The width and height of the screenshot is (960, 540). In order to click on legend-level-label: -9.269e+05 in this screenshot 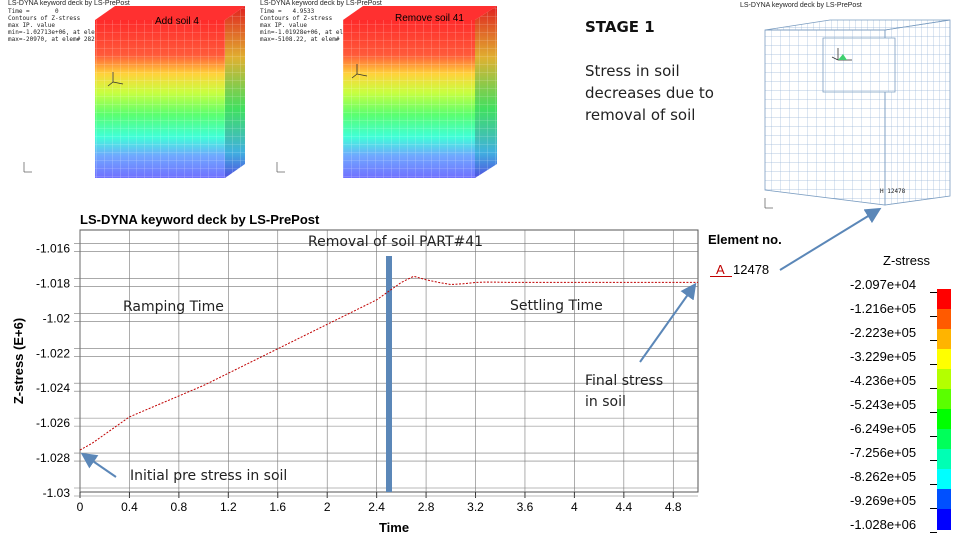, I will do `click(883, 500)`.